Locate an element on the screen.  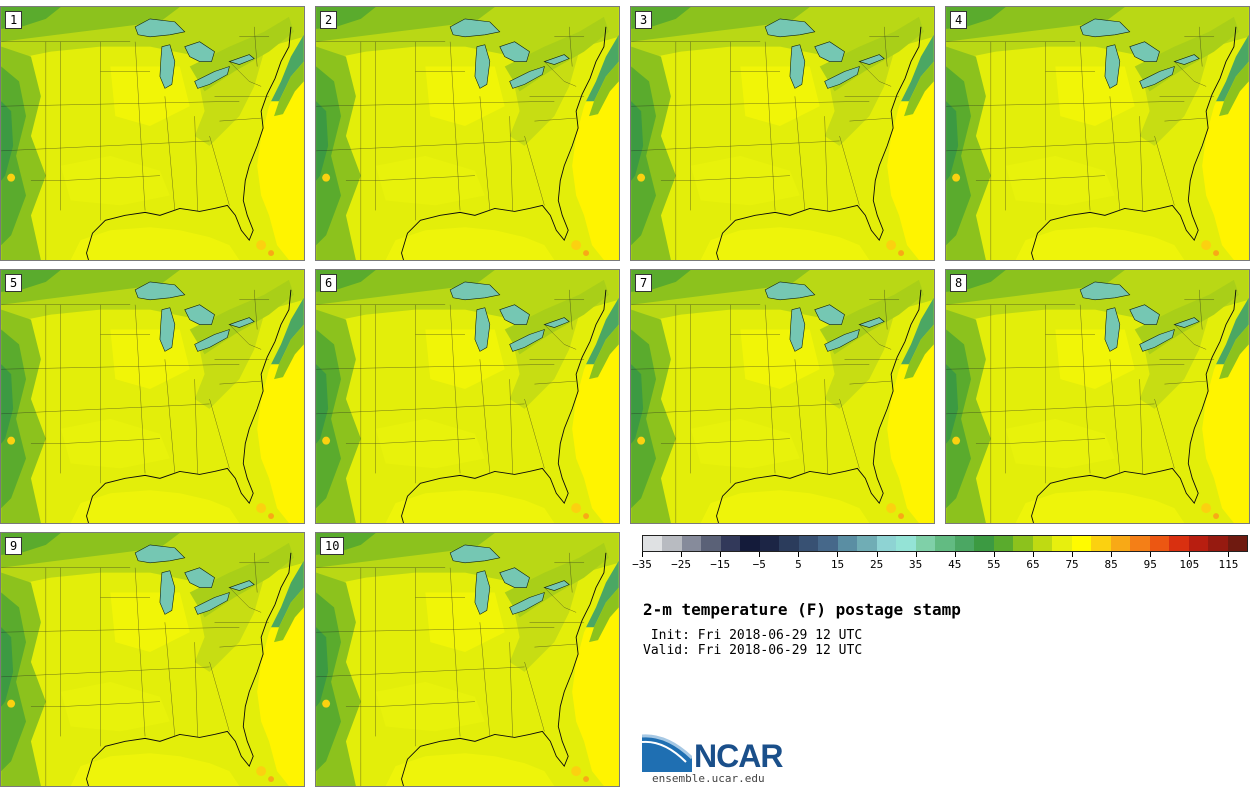
panel-label: 1 is located at coordinates (14, 20).